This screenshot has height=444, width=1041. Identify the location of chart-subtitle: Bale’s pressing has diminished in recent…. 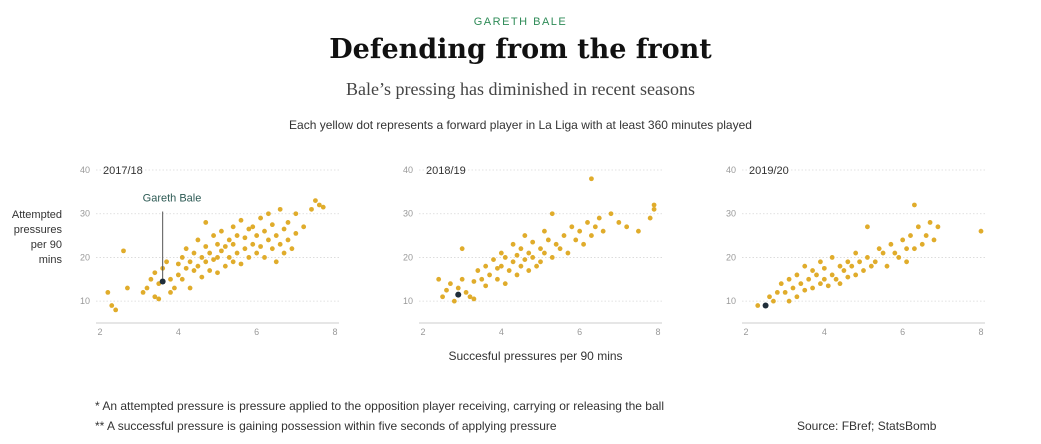
(520, 89).